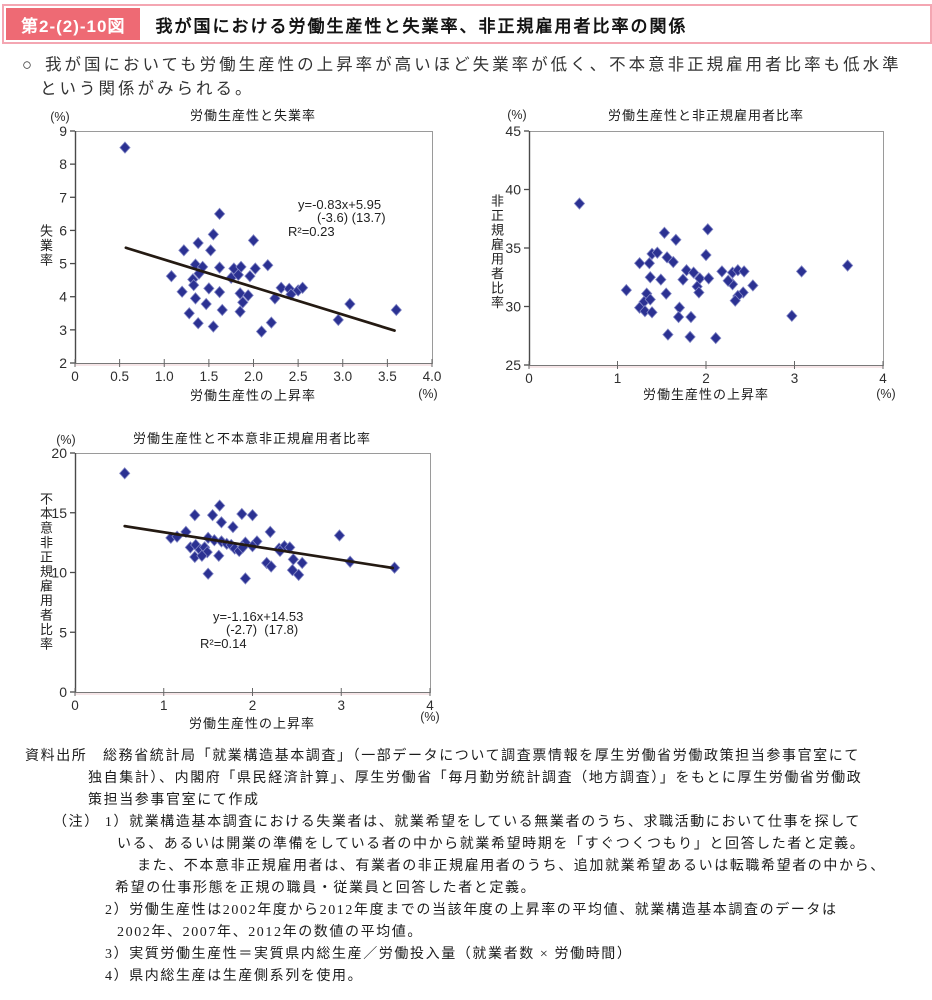  I want to click on source-note-line-3: 策担当参事官室にて作成, so click(174, 800).